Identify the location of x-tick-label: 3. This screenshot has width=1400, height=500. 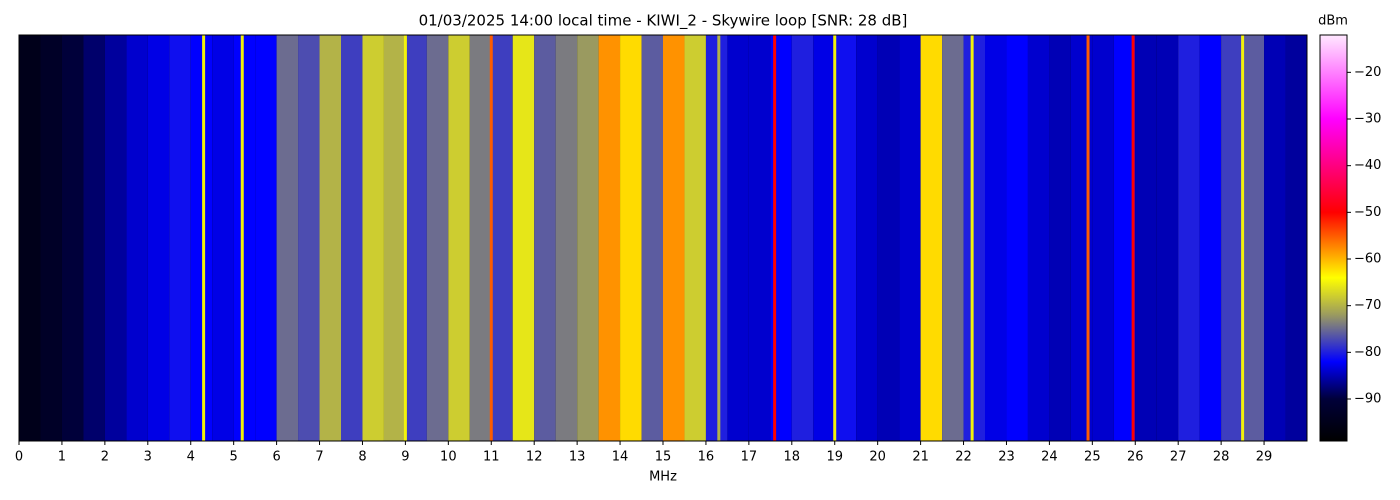
(148, 457).